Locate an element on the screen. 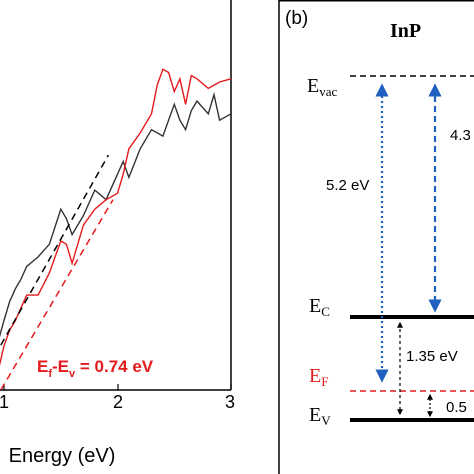 Image resolution: width=474 pixels, height=474 pixels. label-e-c-main: E is located at coordinates (315, 306).